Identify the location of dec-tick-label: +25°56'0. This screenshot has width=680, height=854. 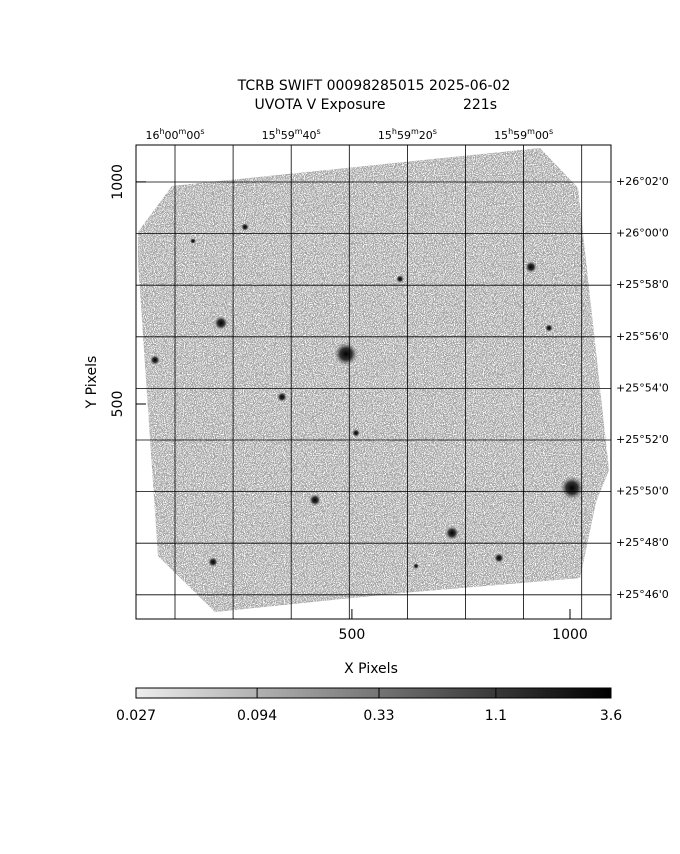
(642, 336).